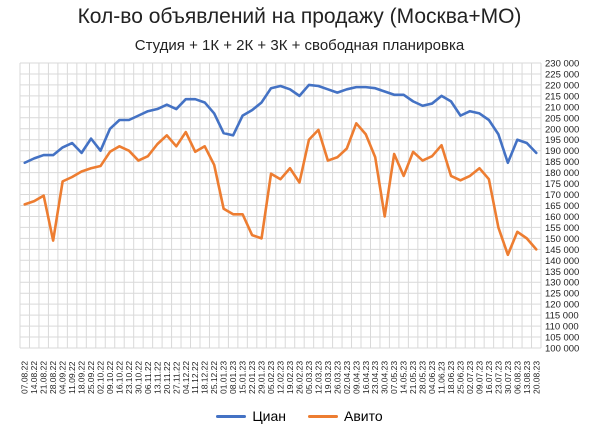 The image size is (599, 436). I want to click on x-tick-label: 04.09.22, so click(63, 377).